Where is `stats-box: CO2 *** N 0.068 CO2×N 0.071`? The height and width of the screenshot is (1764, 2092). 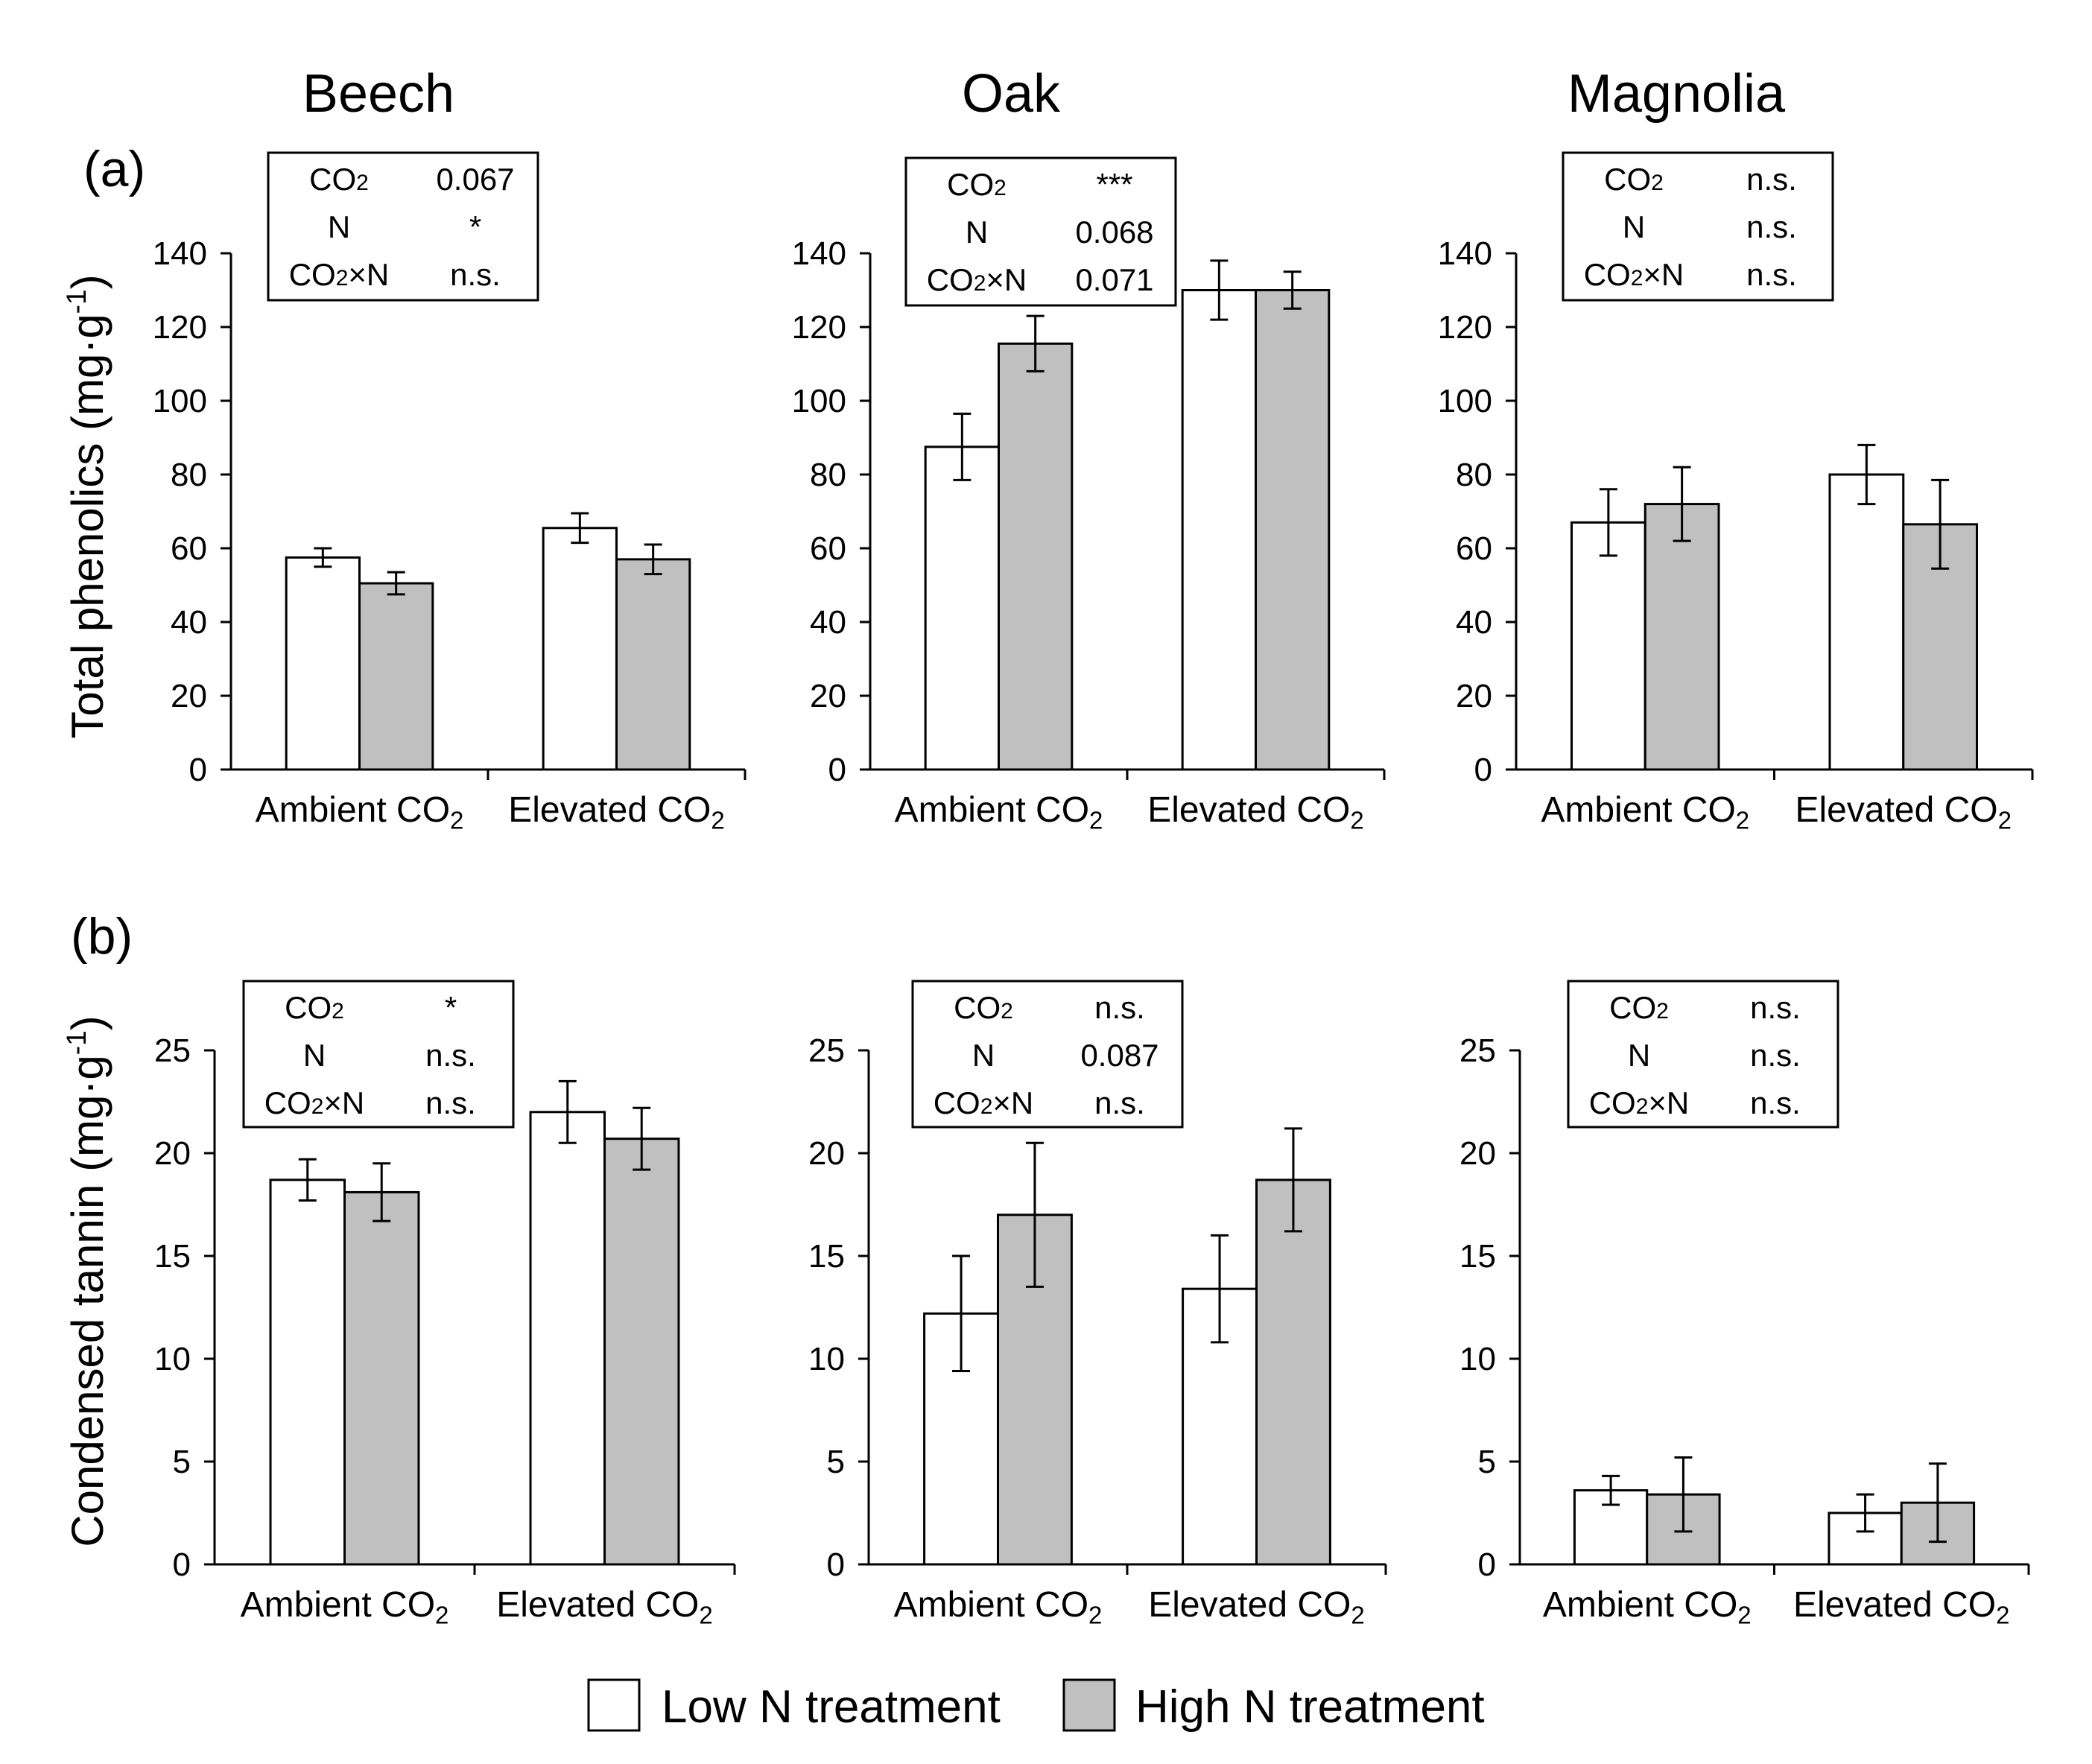
stats-box: CO2 *** N 0.068 CO2×N 0.071 is located at coordinates (1041, 231).